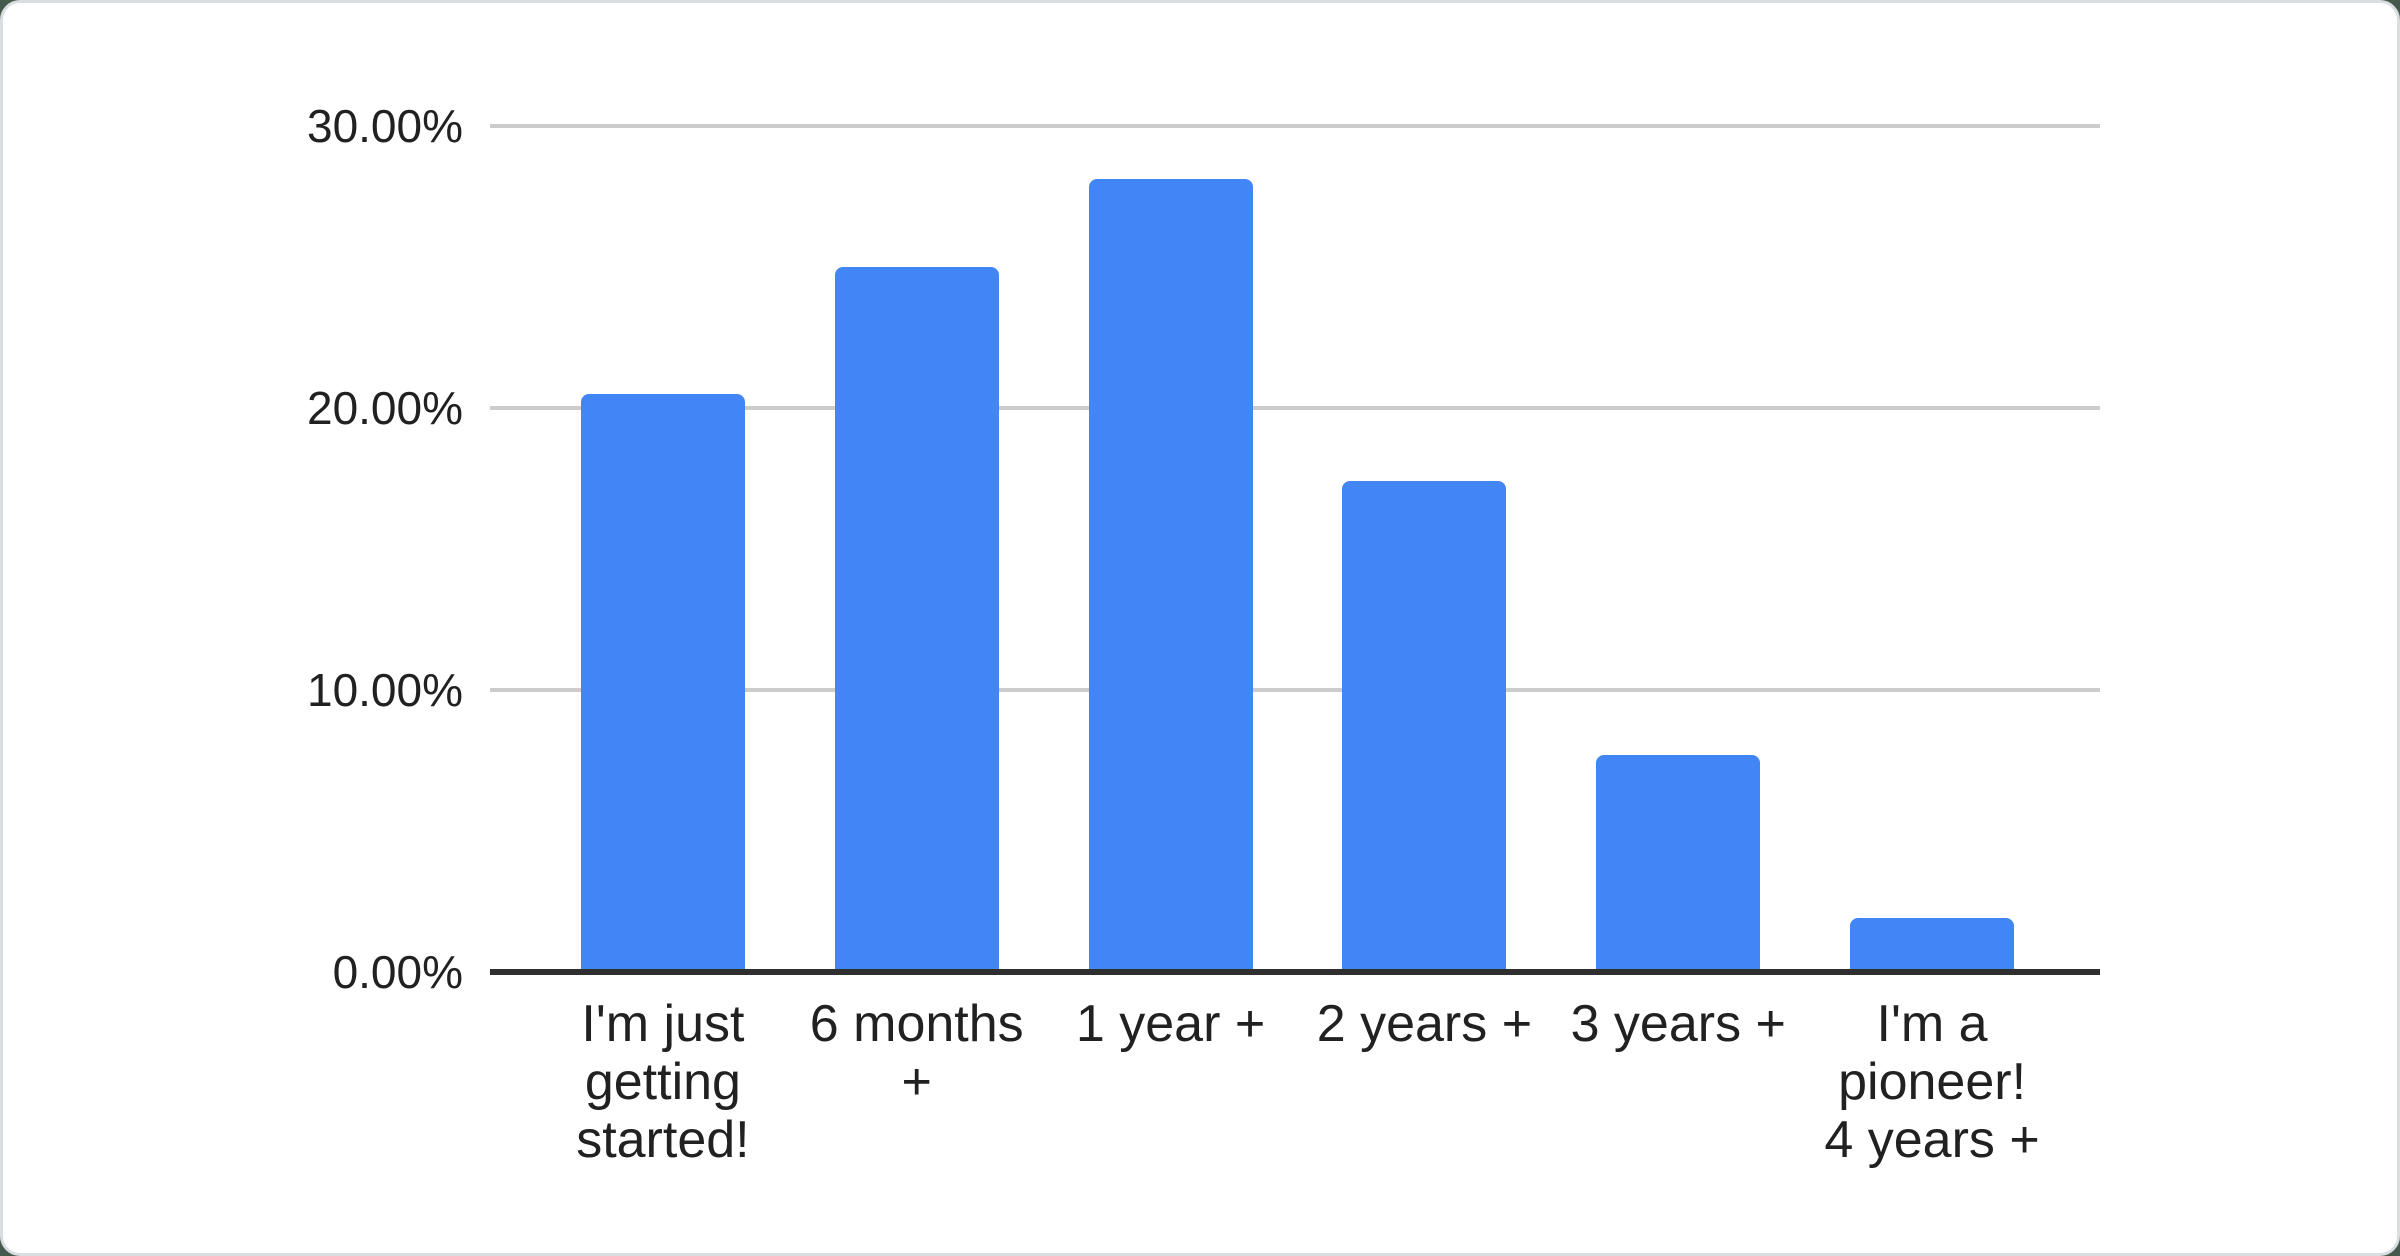 The width and height of the screenshot is (2400, 1256). Describe the element at coordinates (663, 1082) in the screenshot. I see `x-axis-tick-label: I'm just getting started!` at that location.